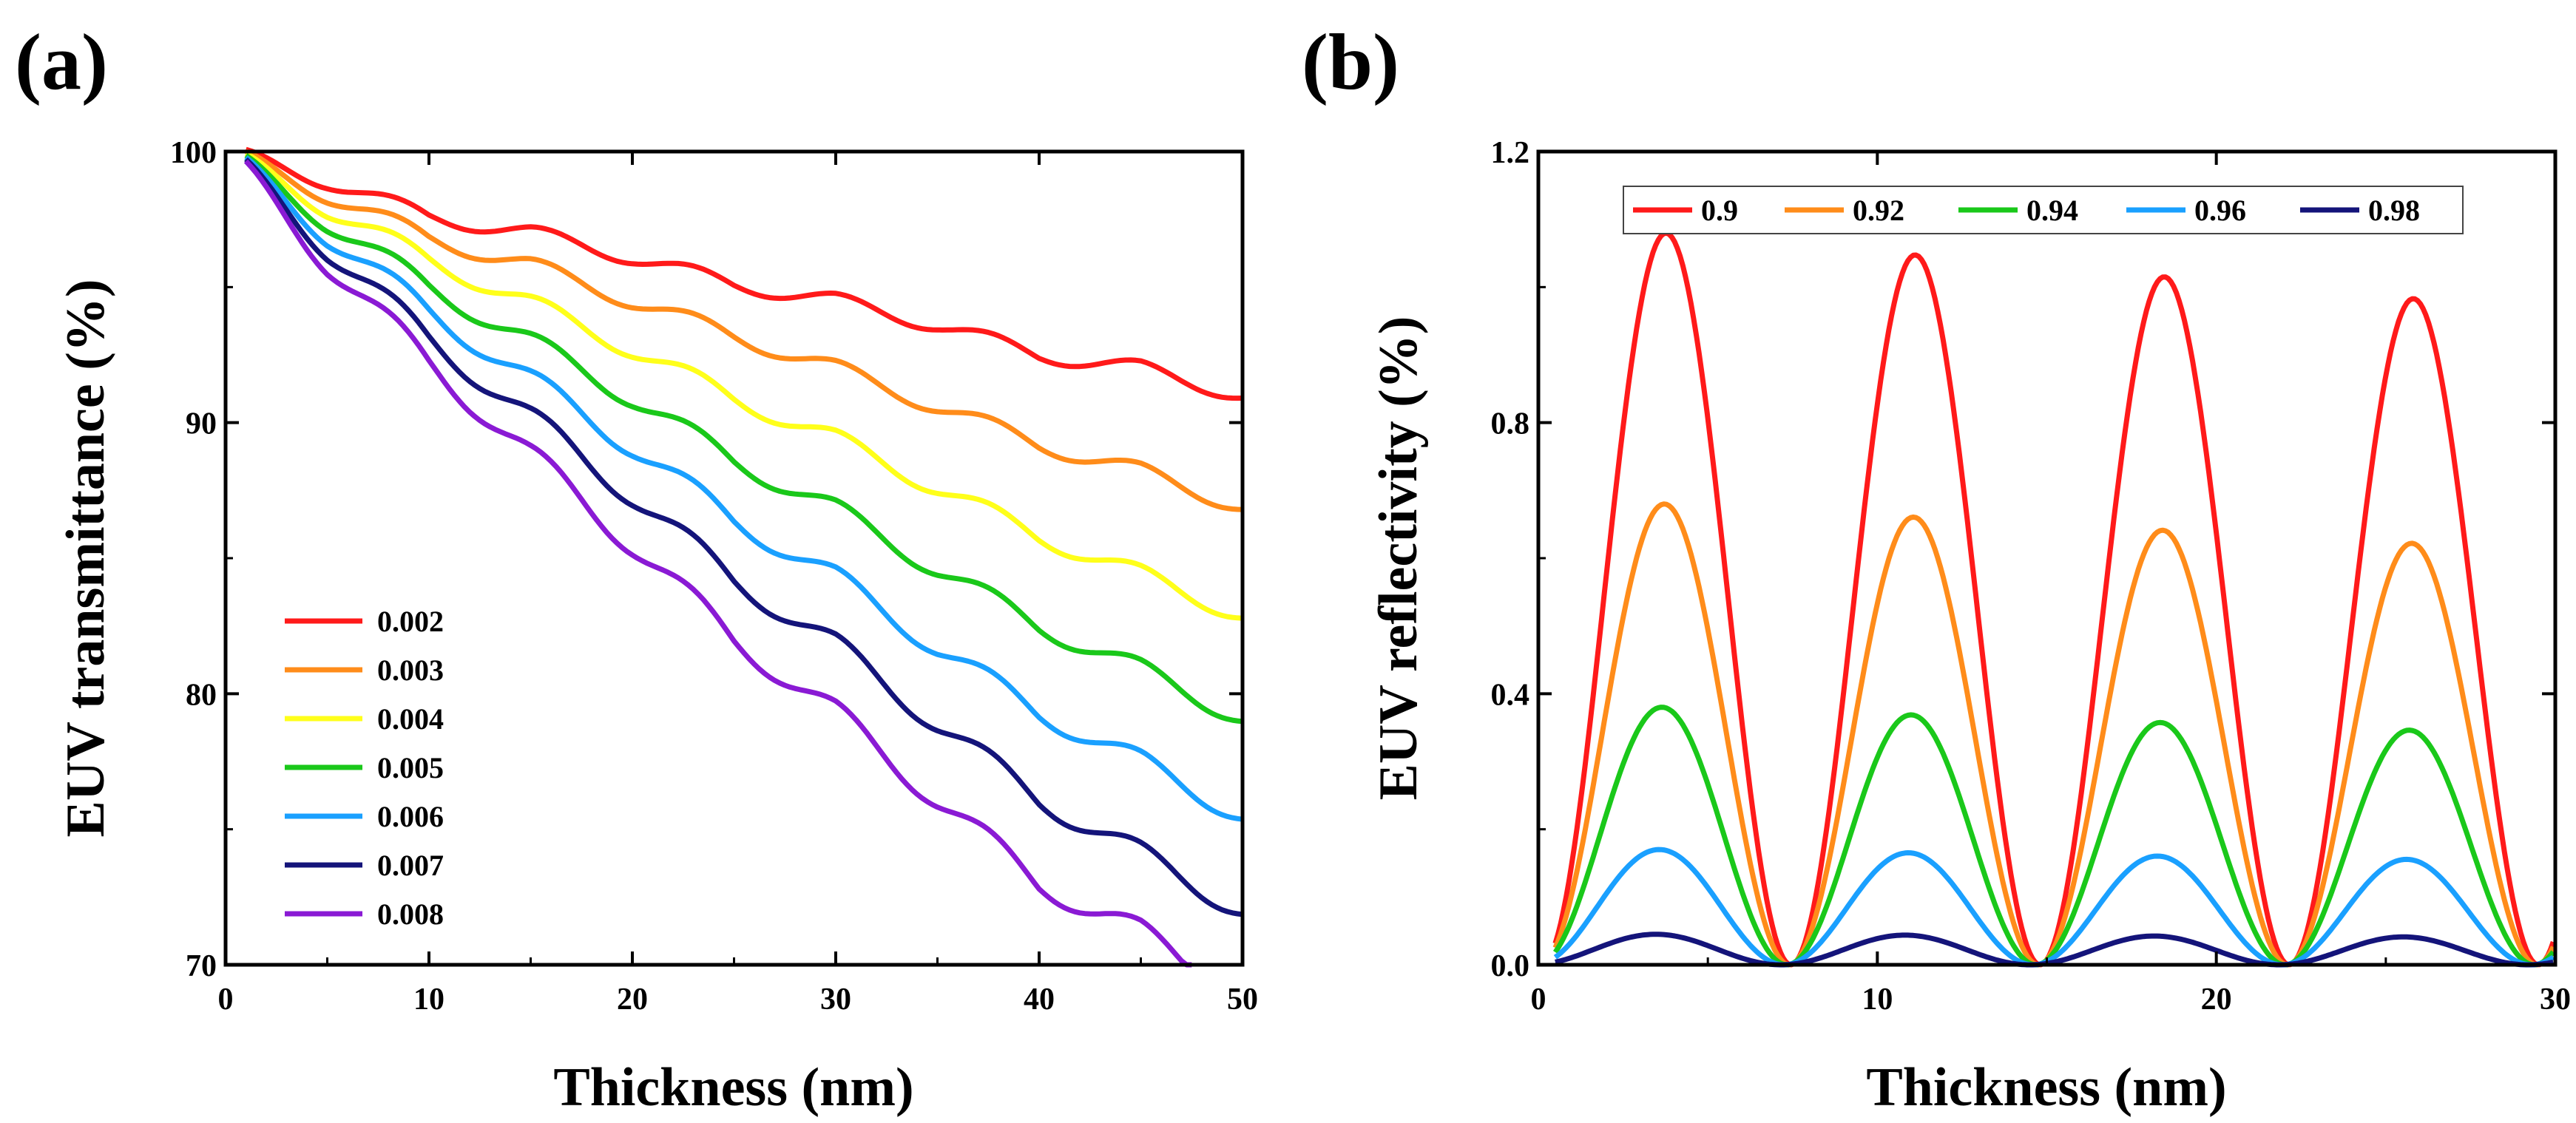 Image resolution: width=2576 pixels, height=1123 pixels. Describe the element at coordinates (744, 273) in the screenshot. I see `series-line-0.002` at that location.